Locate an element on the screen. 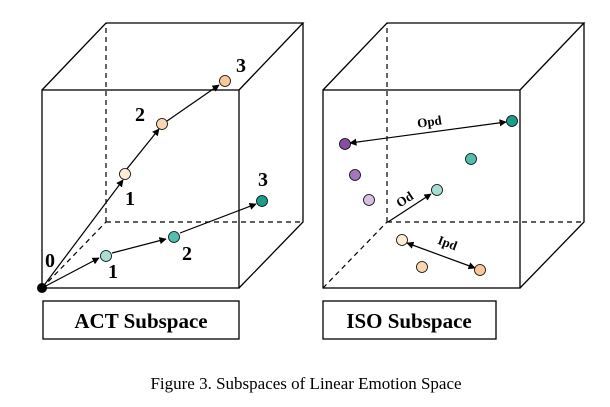 Image resolution: width=610 pixels, height=407 pixels. iso-opd-label: Opd is located at coordinates (429, 121).